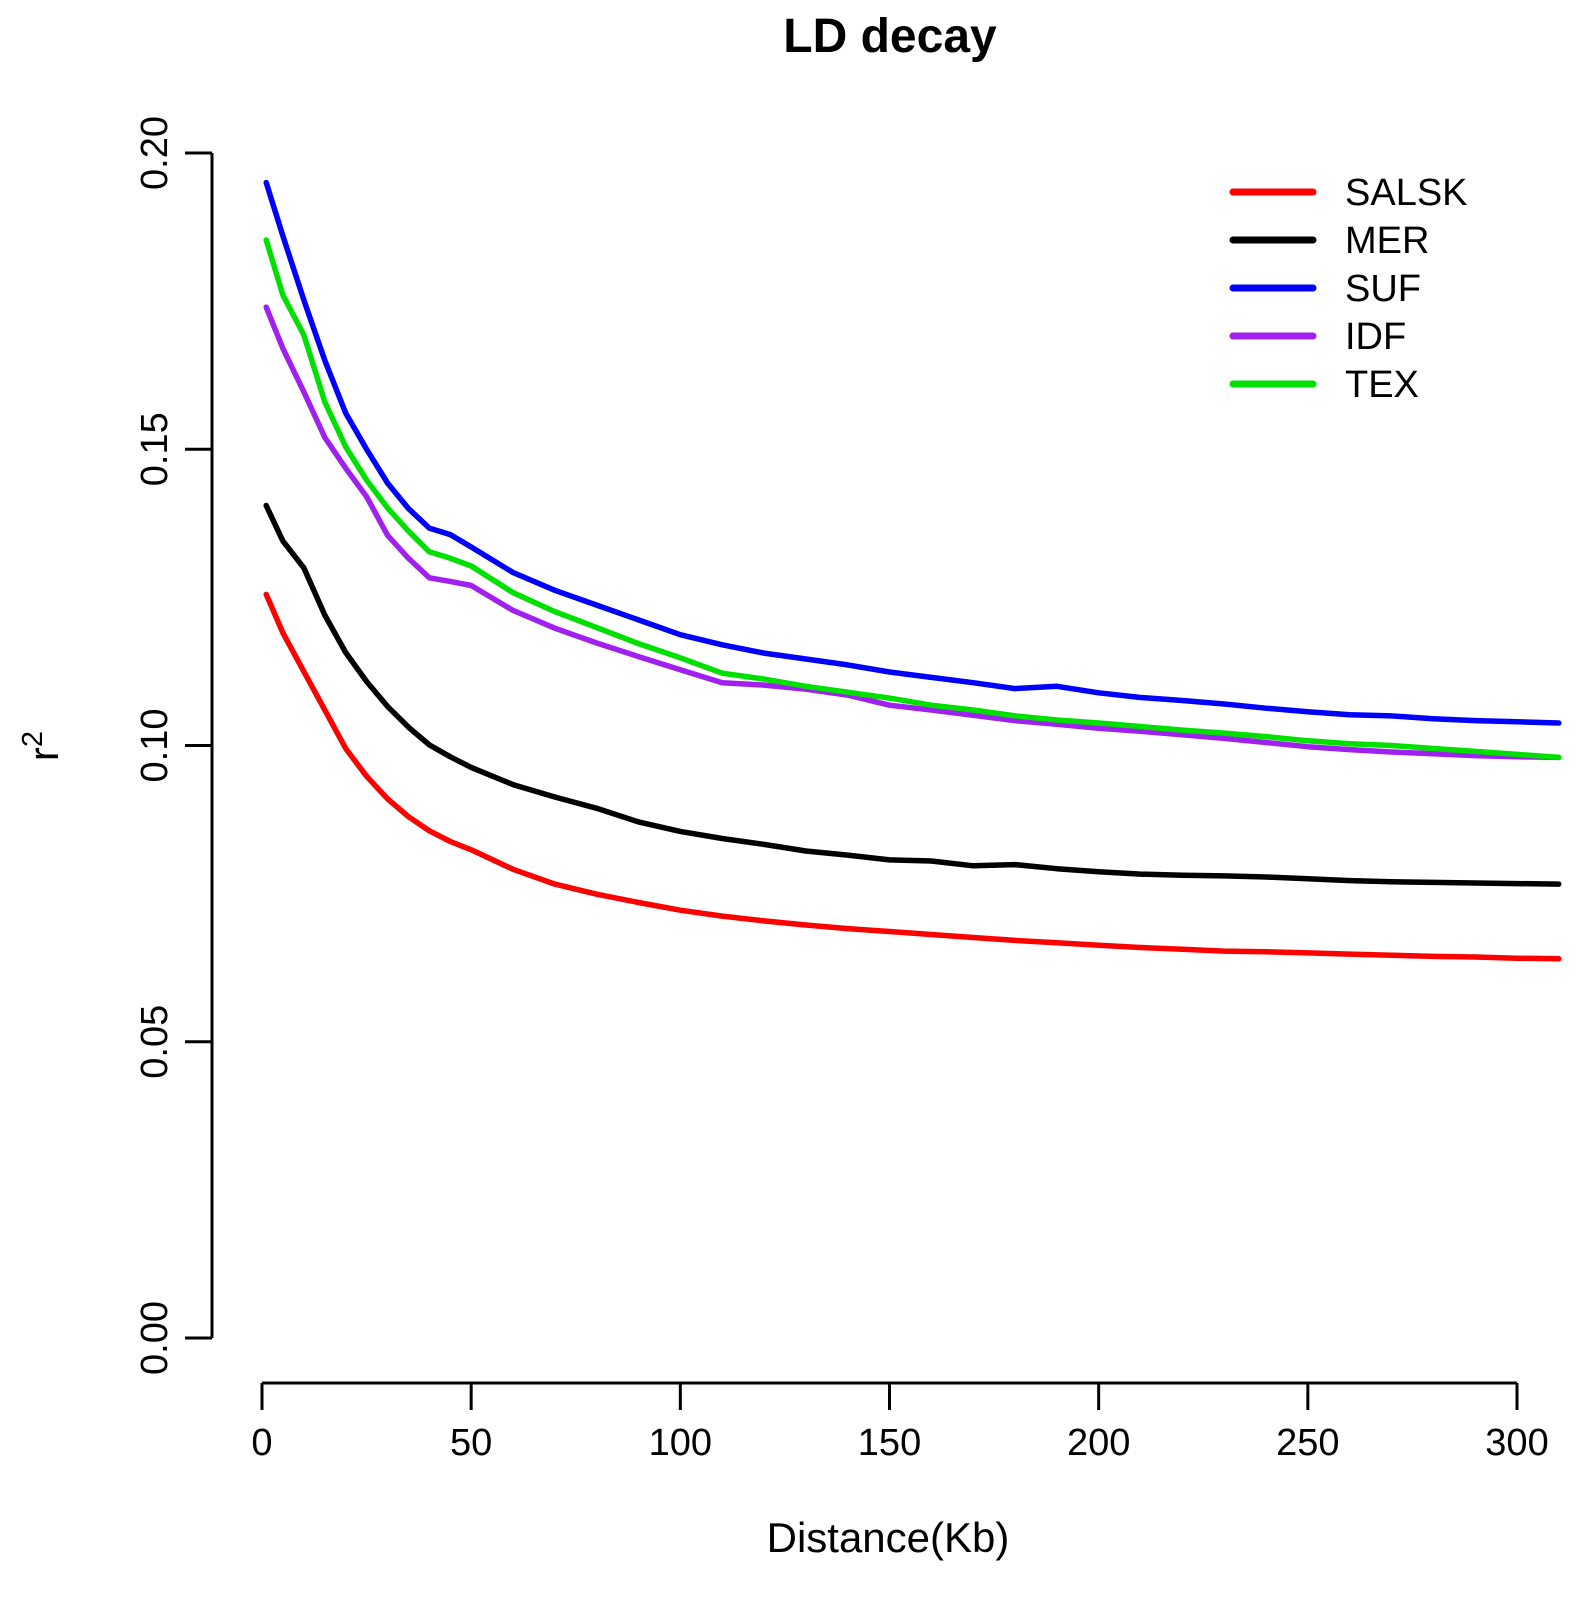  Describe the element at coordinates (155, 746) in the screenshot. I see `y-tick-label: 0.10` at that location.